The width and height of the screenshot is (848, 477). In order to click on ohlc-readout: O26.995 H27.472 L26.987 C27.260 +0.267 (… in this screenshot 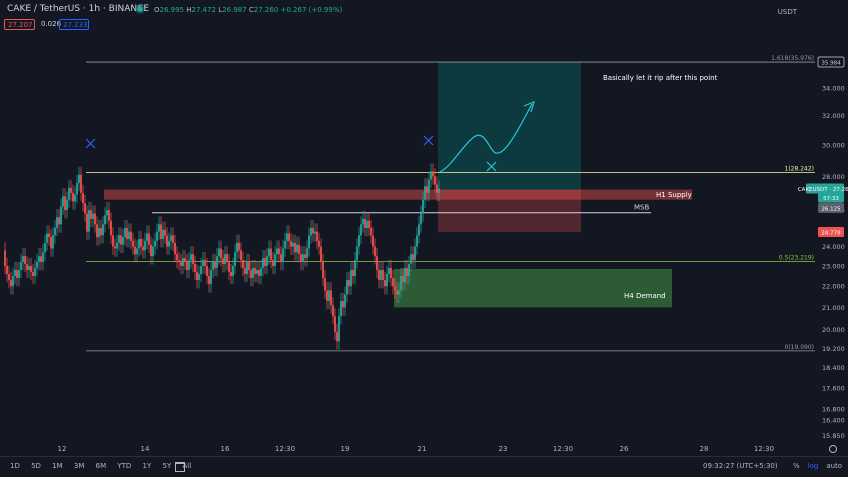, I will do `click(248, 10)`.